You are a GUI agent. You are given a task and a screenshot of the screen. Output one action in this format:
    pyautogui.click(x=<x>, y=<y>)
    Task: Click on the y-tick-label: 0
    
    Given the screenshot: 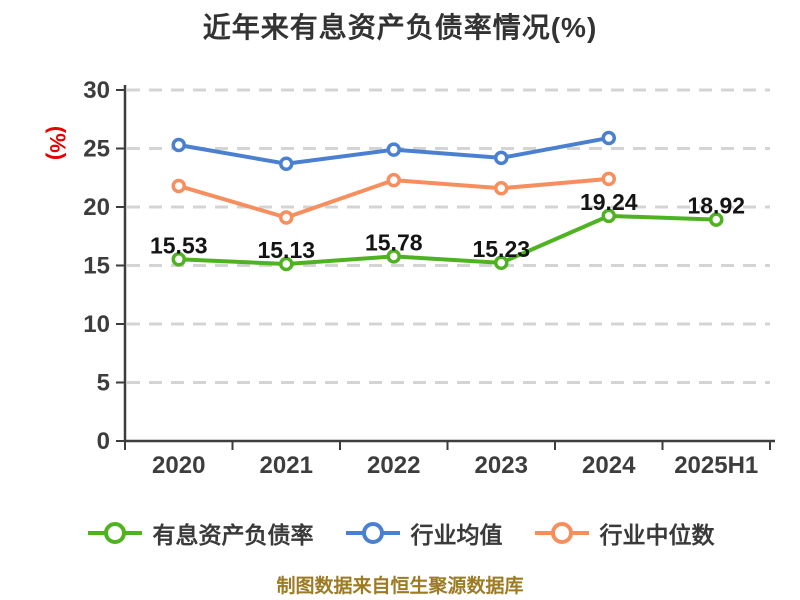 What is the action you would take?
    pyautogui.click(x=103, y=441)
    